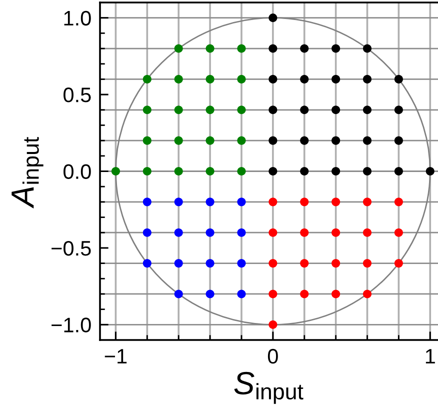 This screenshot has height=412, width=438. What do you see at coordinates (430, 356) in the screenshot?
I see `x-tick-label: 1` at bounding box center [430, 356].